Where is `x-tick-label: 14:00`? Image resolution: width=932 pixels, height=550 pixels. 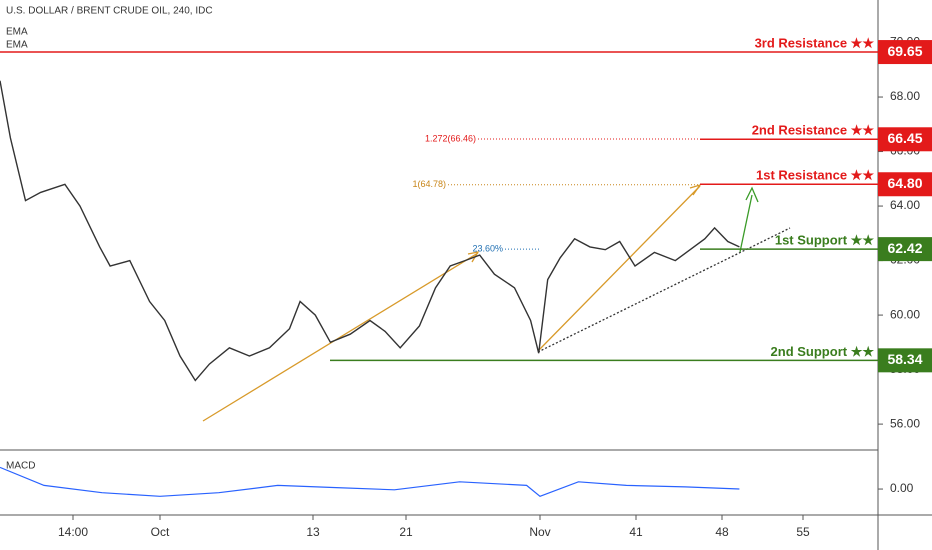 x-tick-label: 14:00 is located at coordinates (73, 532).